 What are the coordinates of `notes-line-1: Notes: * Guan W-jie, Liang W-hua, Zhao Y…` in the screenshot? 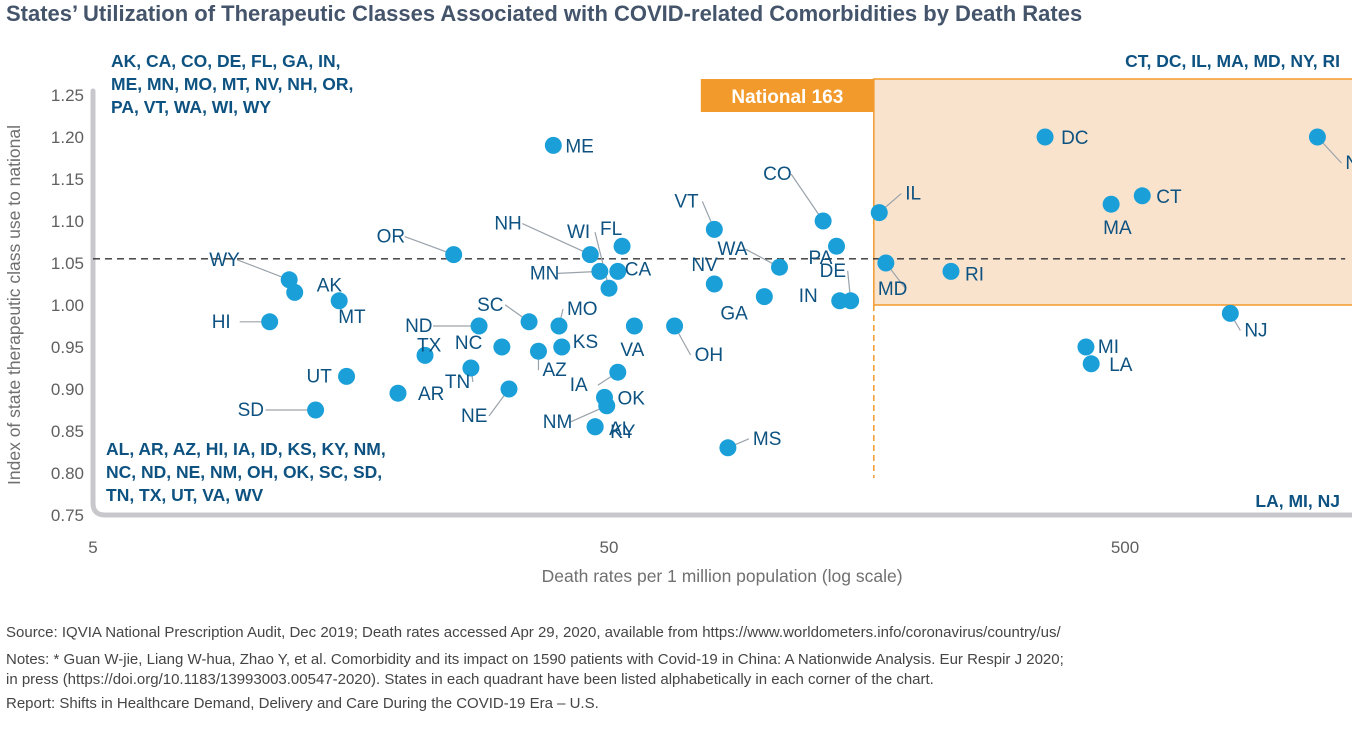 It's located at (535, 659).